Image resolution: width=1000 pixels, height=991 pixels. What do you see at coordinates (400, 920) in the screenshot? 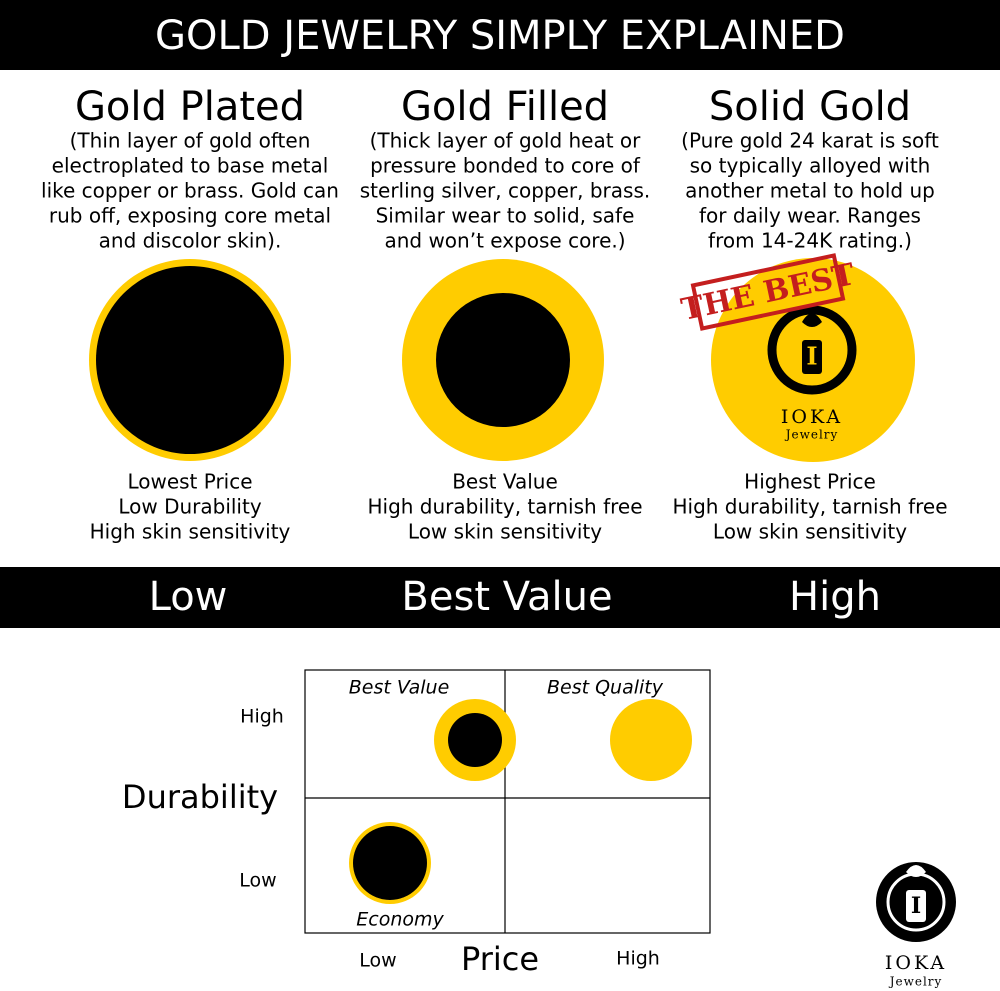
I see `quadrant-label: Economy` at bounding box center [400, 920].